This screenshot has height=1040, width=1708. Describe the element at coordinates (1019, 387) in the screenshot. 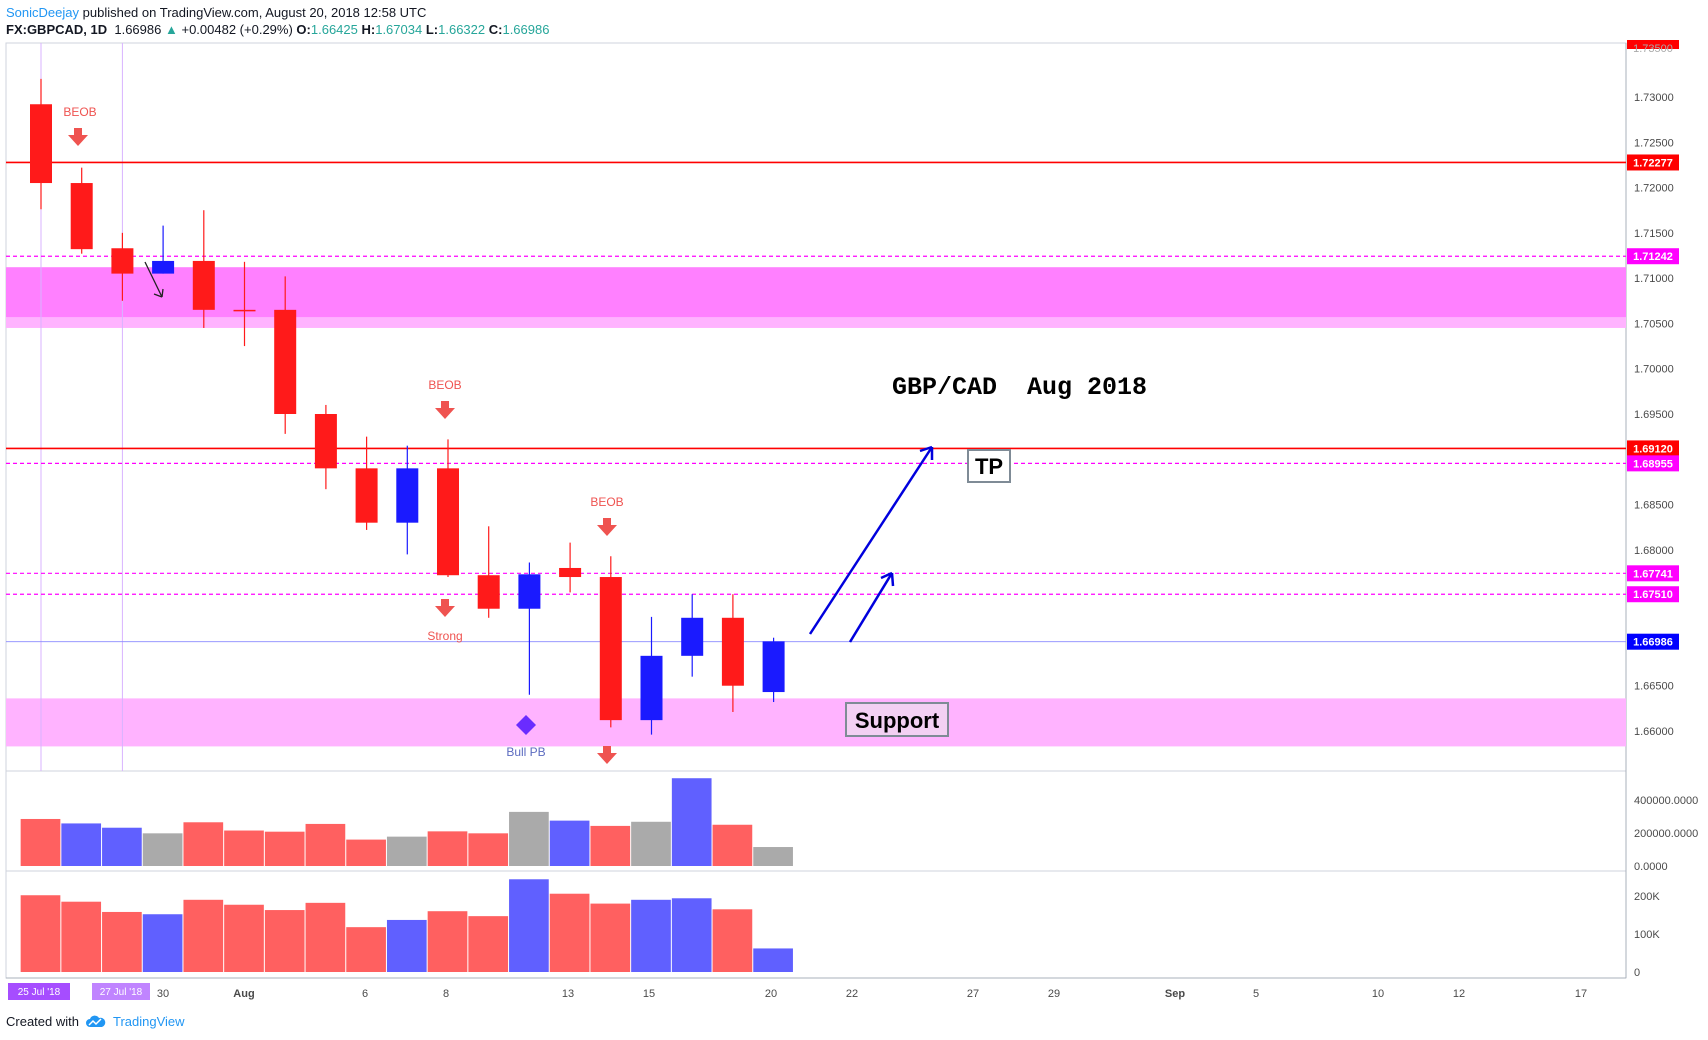

I see `chart-title-annotation: GBP/CAD Aug 2018` at that location.